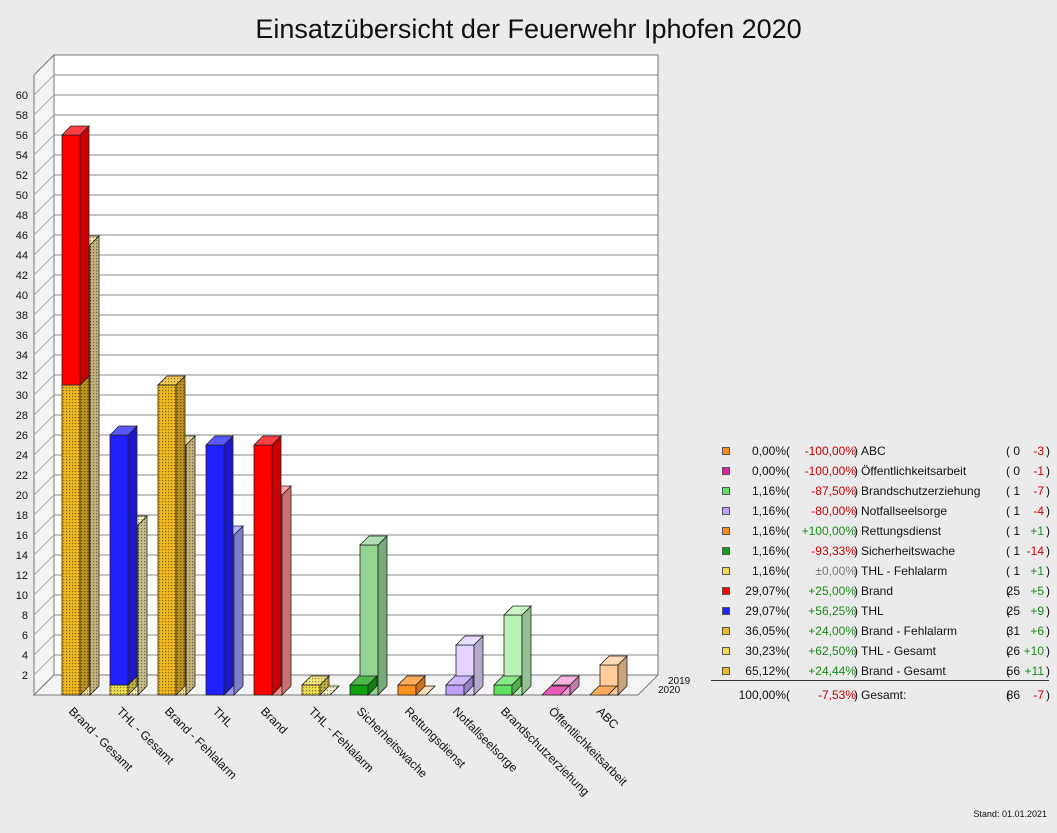 The height and width of the screenshot is (833, 1057). What do you see at coordinates (669, 690) in the screenshot?
I see `depth-label-front: 2020` at bounding box center [669, 690].